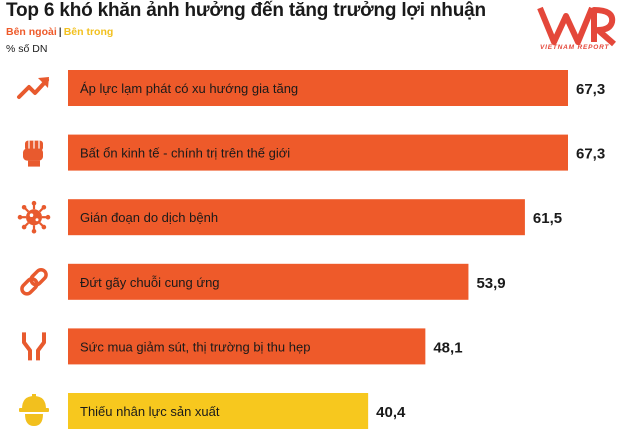 Image resolution: width=624 pixels, height=441 pixels. What do you see at coordinates (27, 49) in the screenshot?
I see `unit-label: % số DN` at bounding box center [27, 49].